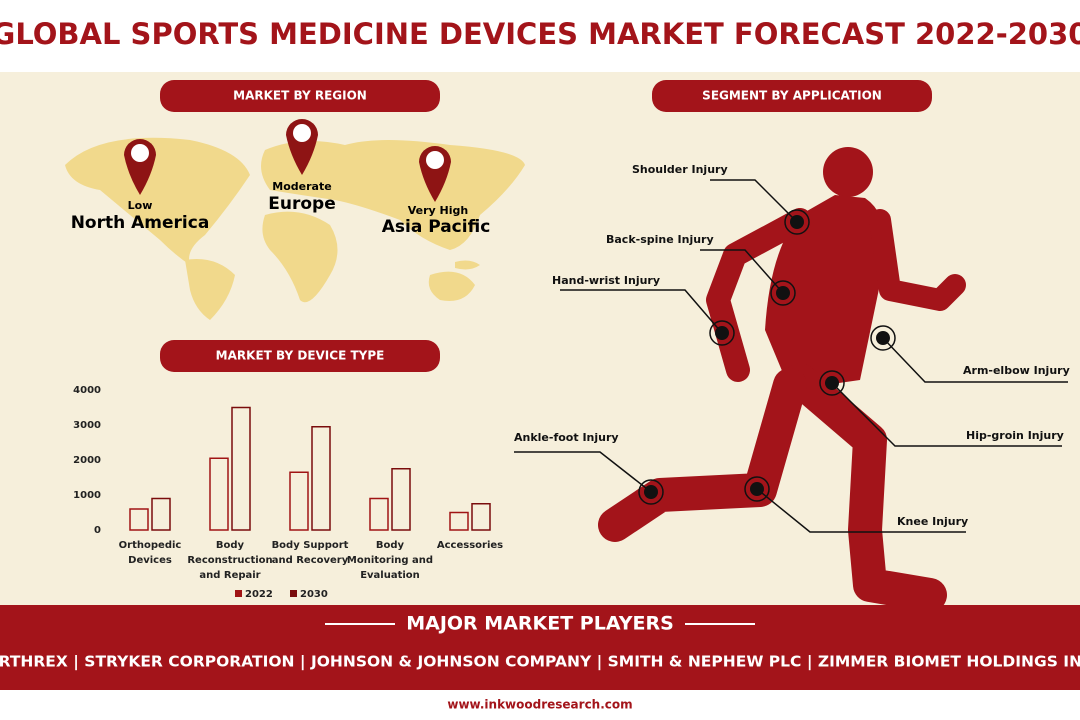  I want to click on bar-chart: 0 1000 2000 3000 4000 2022 2030, so click(282, 492).